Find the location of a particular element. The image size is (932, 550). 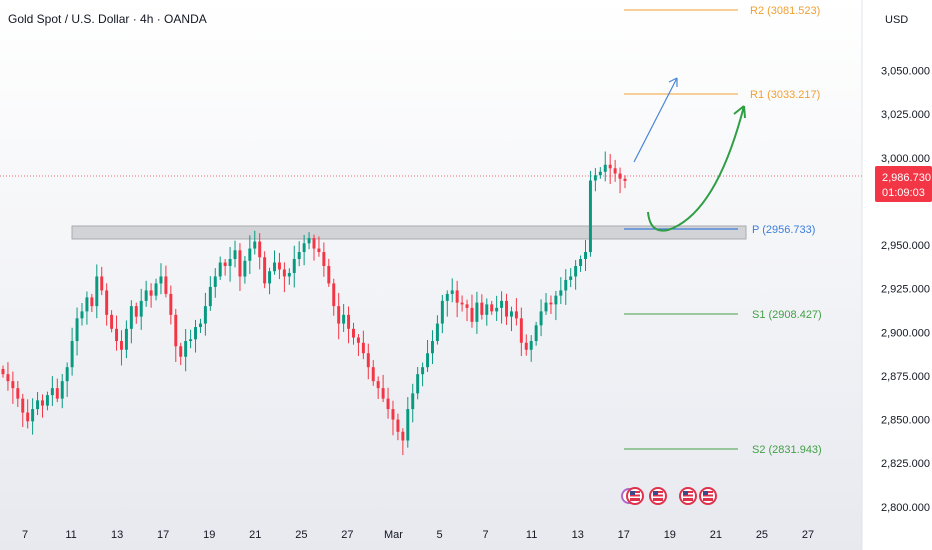

time-tick-label: 19 is located at coordinates (670, 535).